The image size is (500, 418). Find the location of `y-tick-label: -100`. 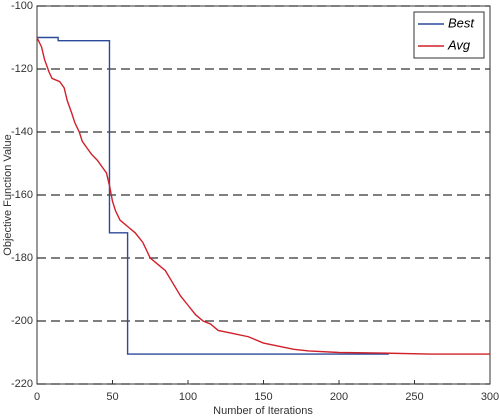

y-tick-label: -100 is located at coordinates (22, 6).